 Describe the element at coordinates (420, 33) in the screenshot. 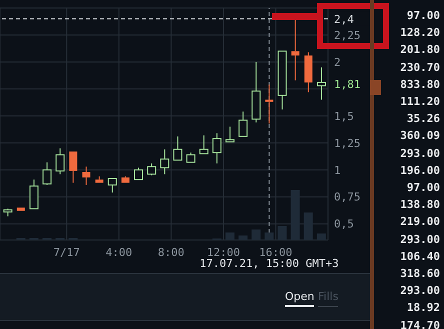

I see `text: 128.20` at that location.